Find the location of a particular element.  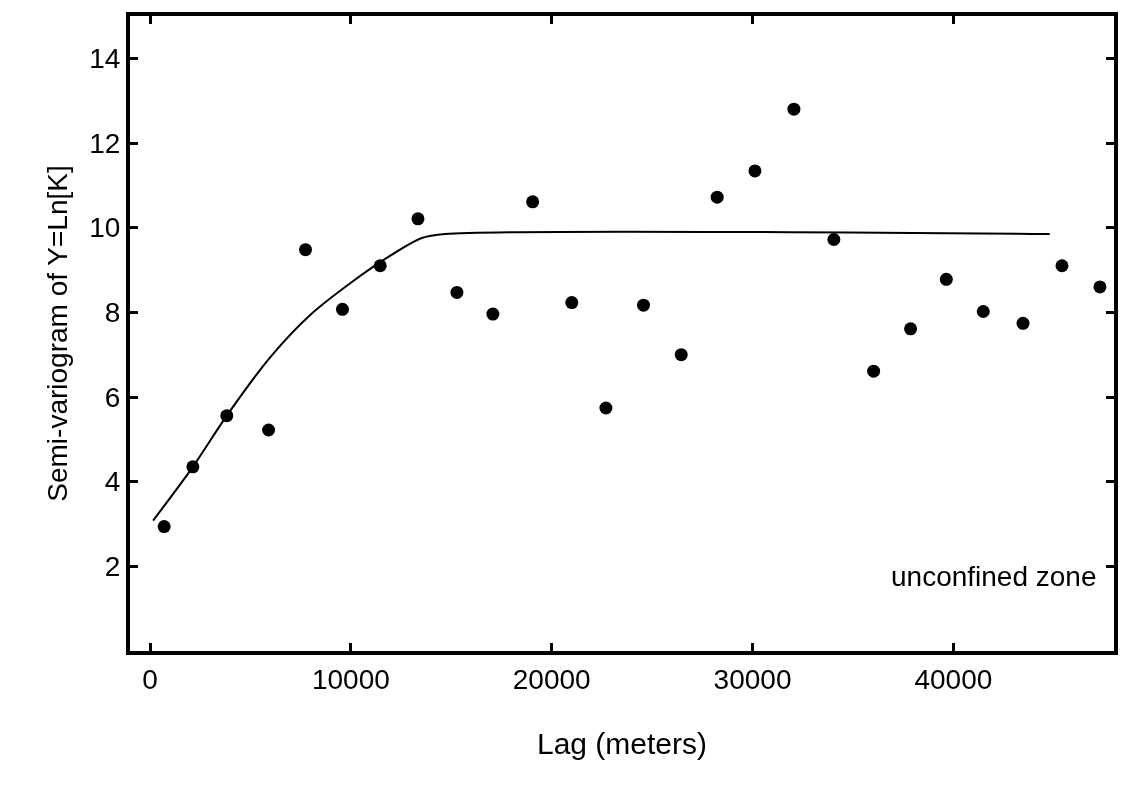

y-axis-title: Semi-variogram of Y=Ln[K] is located at coordinates (58, 333).